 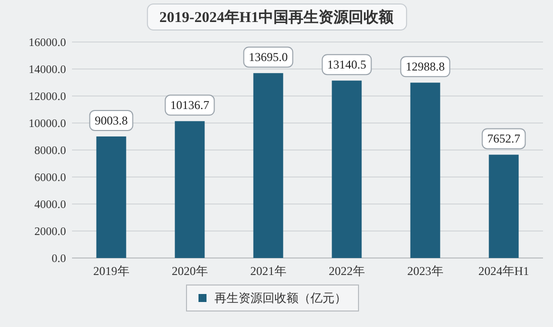 What do you see at coordinates (425, 67) in the screenshot?
I see `data-label: 12988.8` at bounding box center [425, 67].